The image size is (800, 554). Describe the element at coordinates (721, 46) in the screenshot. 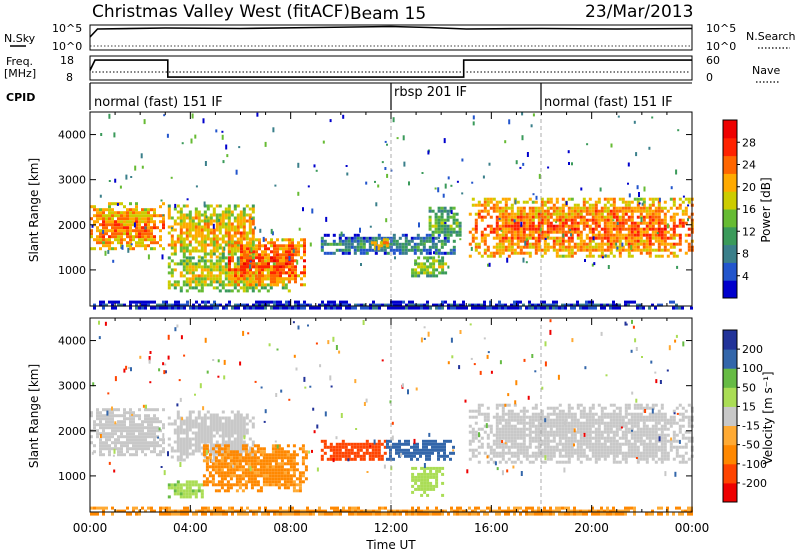

I see `nsearch-tick-bottom: 10^0` at that location.